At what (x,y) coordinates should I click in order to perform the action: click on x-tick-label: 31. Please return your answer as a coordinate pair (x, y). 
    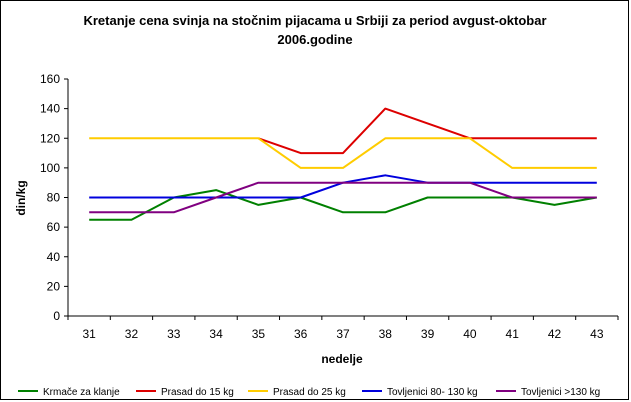
    Looking at the image, I should click on (89, 334).